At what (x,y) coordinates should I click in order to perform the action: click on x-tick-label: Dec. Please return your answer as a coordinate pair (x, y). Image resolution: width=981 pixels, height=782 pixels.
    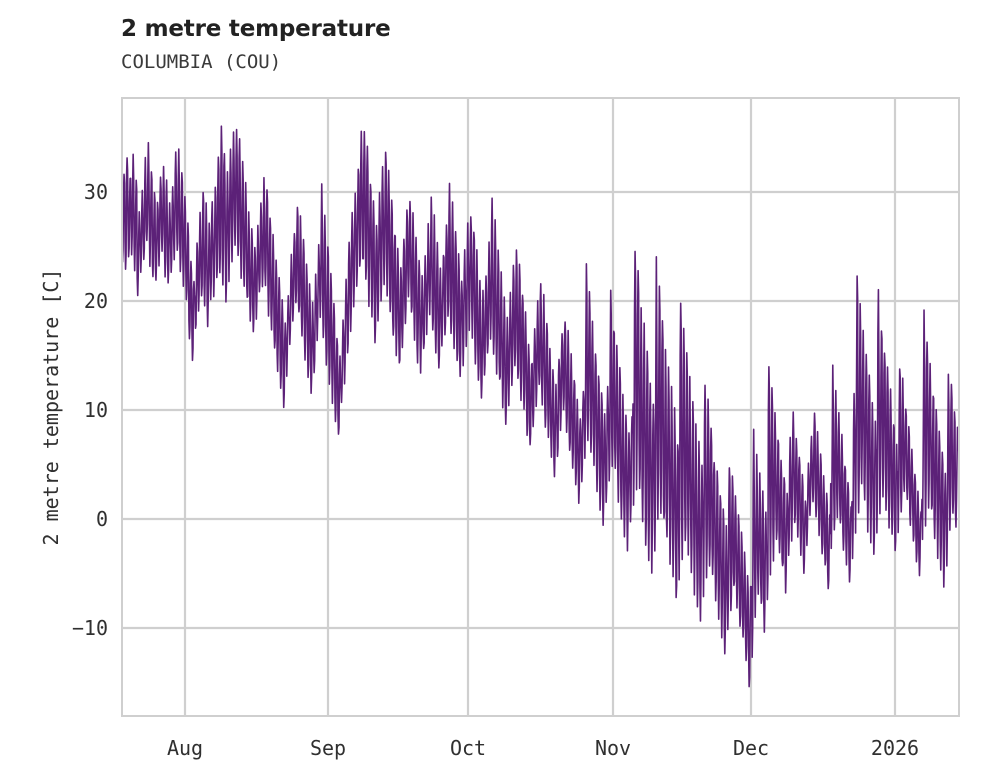
    Looking at the image, I should click on (751, 748).